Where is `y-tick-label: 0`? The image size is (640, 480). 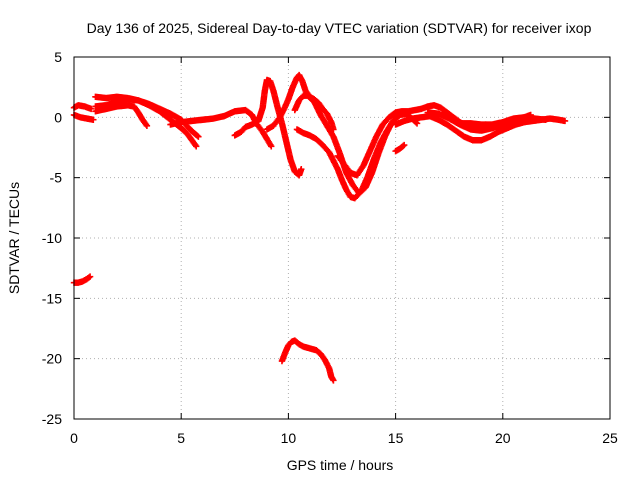
y-tick-label: 0 is located at coordinates (58, 117).